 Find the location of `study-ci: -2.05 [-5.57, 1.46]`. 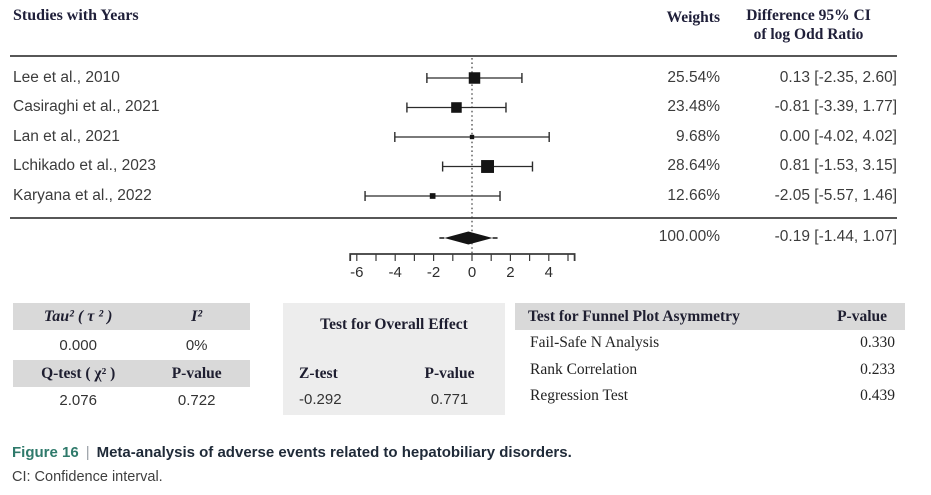

study-ci: -2.05 [-5.57, 1.46] is located at coordinates (835, 195).